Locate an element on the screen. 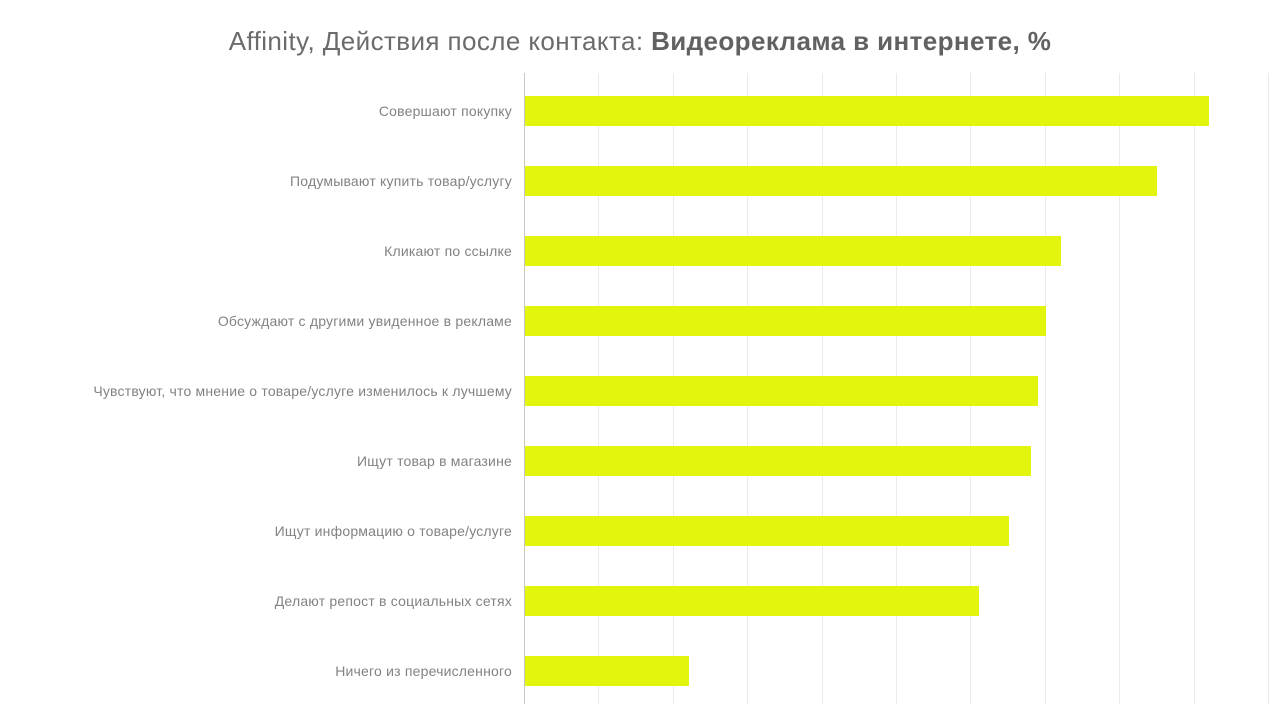 This screenshot has height=720, width=1280. y-axis-line is located at coordinates (524, 388).